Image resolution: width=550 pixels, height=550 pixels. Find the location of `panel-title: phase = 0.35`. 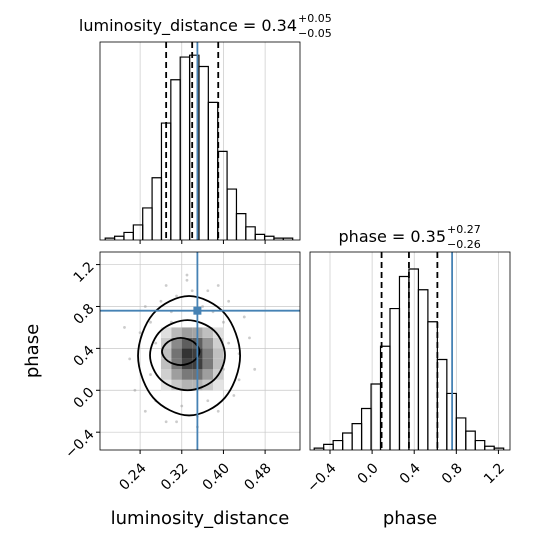

panel-title: phase = 0.35 is located at coordinates (392, 236).